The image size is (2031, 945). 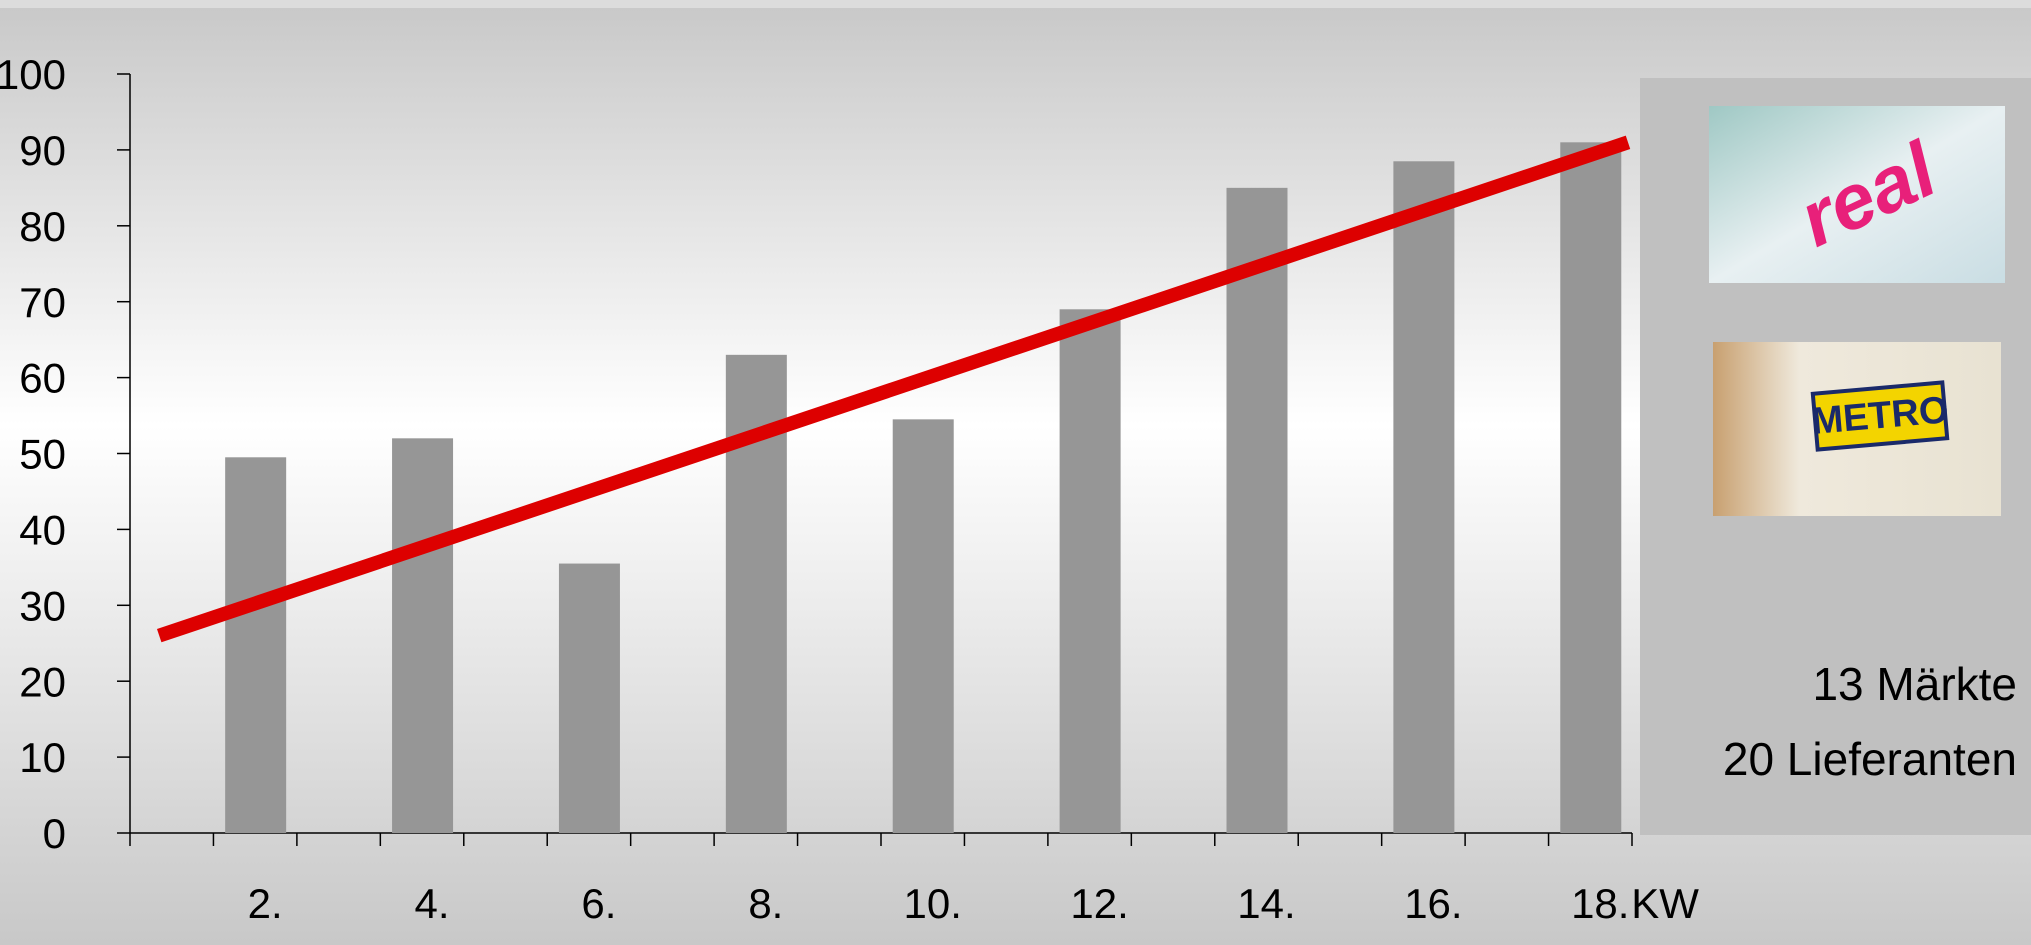 I want to click on x-tick-label: 8., so click(x=765, y=903).